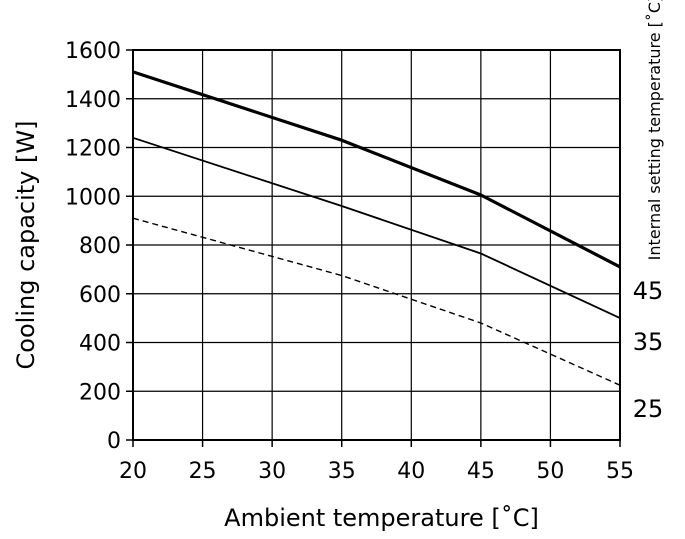 The width and height of the screenshot is (685, 539). I want to click on series-label-35: 35, so click(648, 342).